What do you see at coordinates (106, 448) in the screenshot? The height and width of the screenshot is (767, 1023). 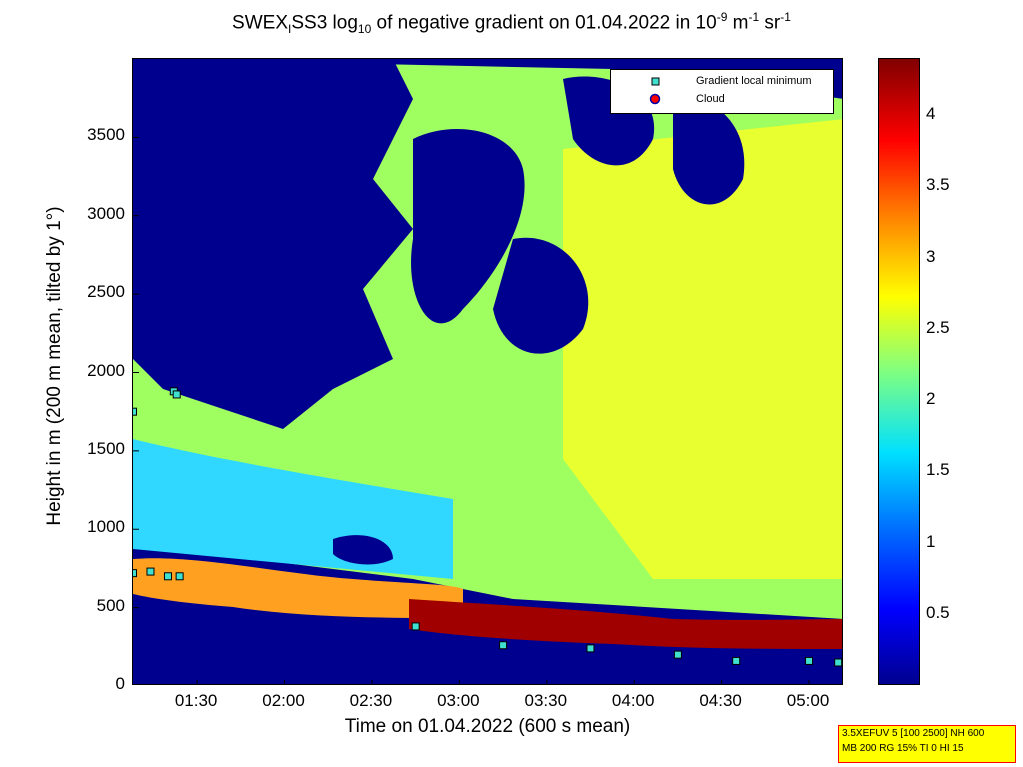 I see `y-tick-label: 1500` at bounding box center [106, 448].